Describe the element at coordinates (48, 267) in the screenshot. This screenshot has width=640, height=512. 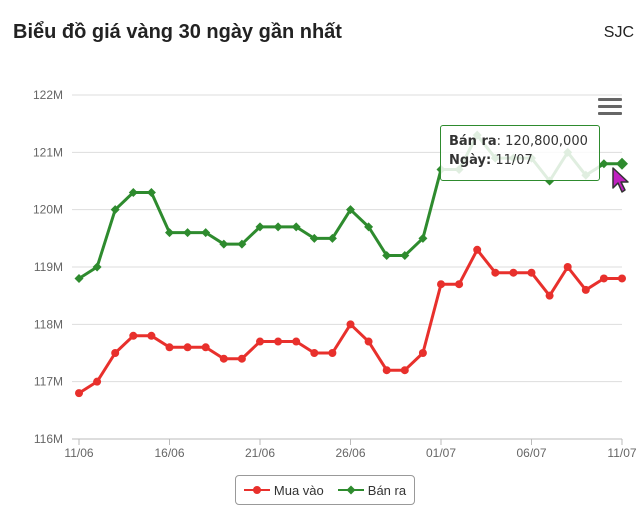
I see `y-tick-label: 119M` at that location.